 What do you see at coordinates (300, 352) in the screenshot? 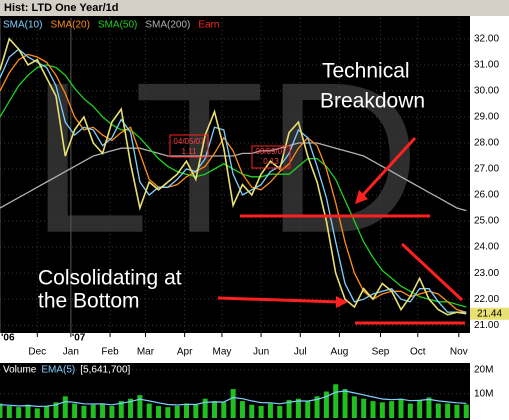
I see `x-tick-label: Jul` at bounding box center [300, 352].